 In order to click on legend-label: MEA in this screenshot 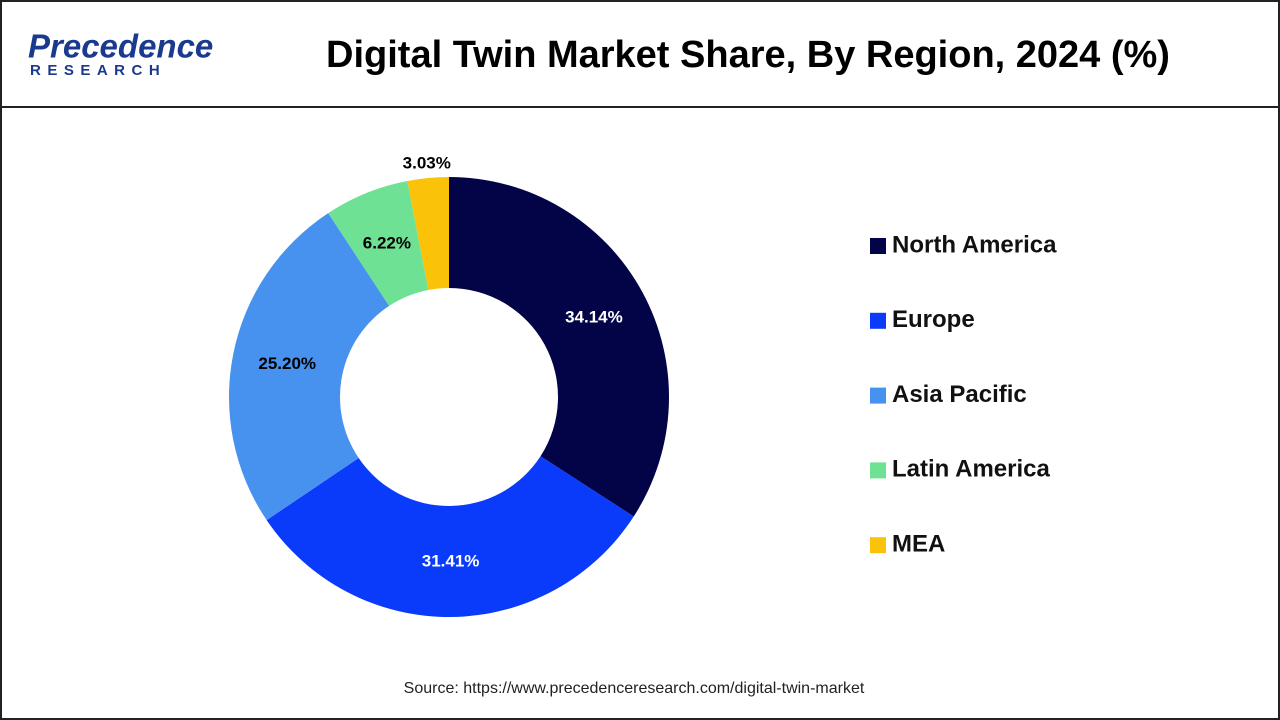, I will do `click(918, 544)`.